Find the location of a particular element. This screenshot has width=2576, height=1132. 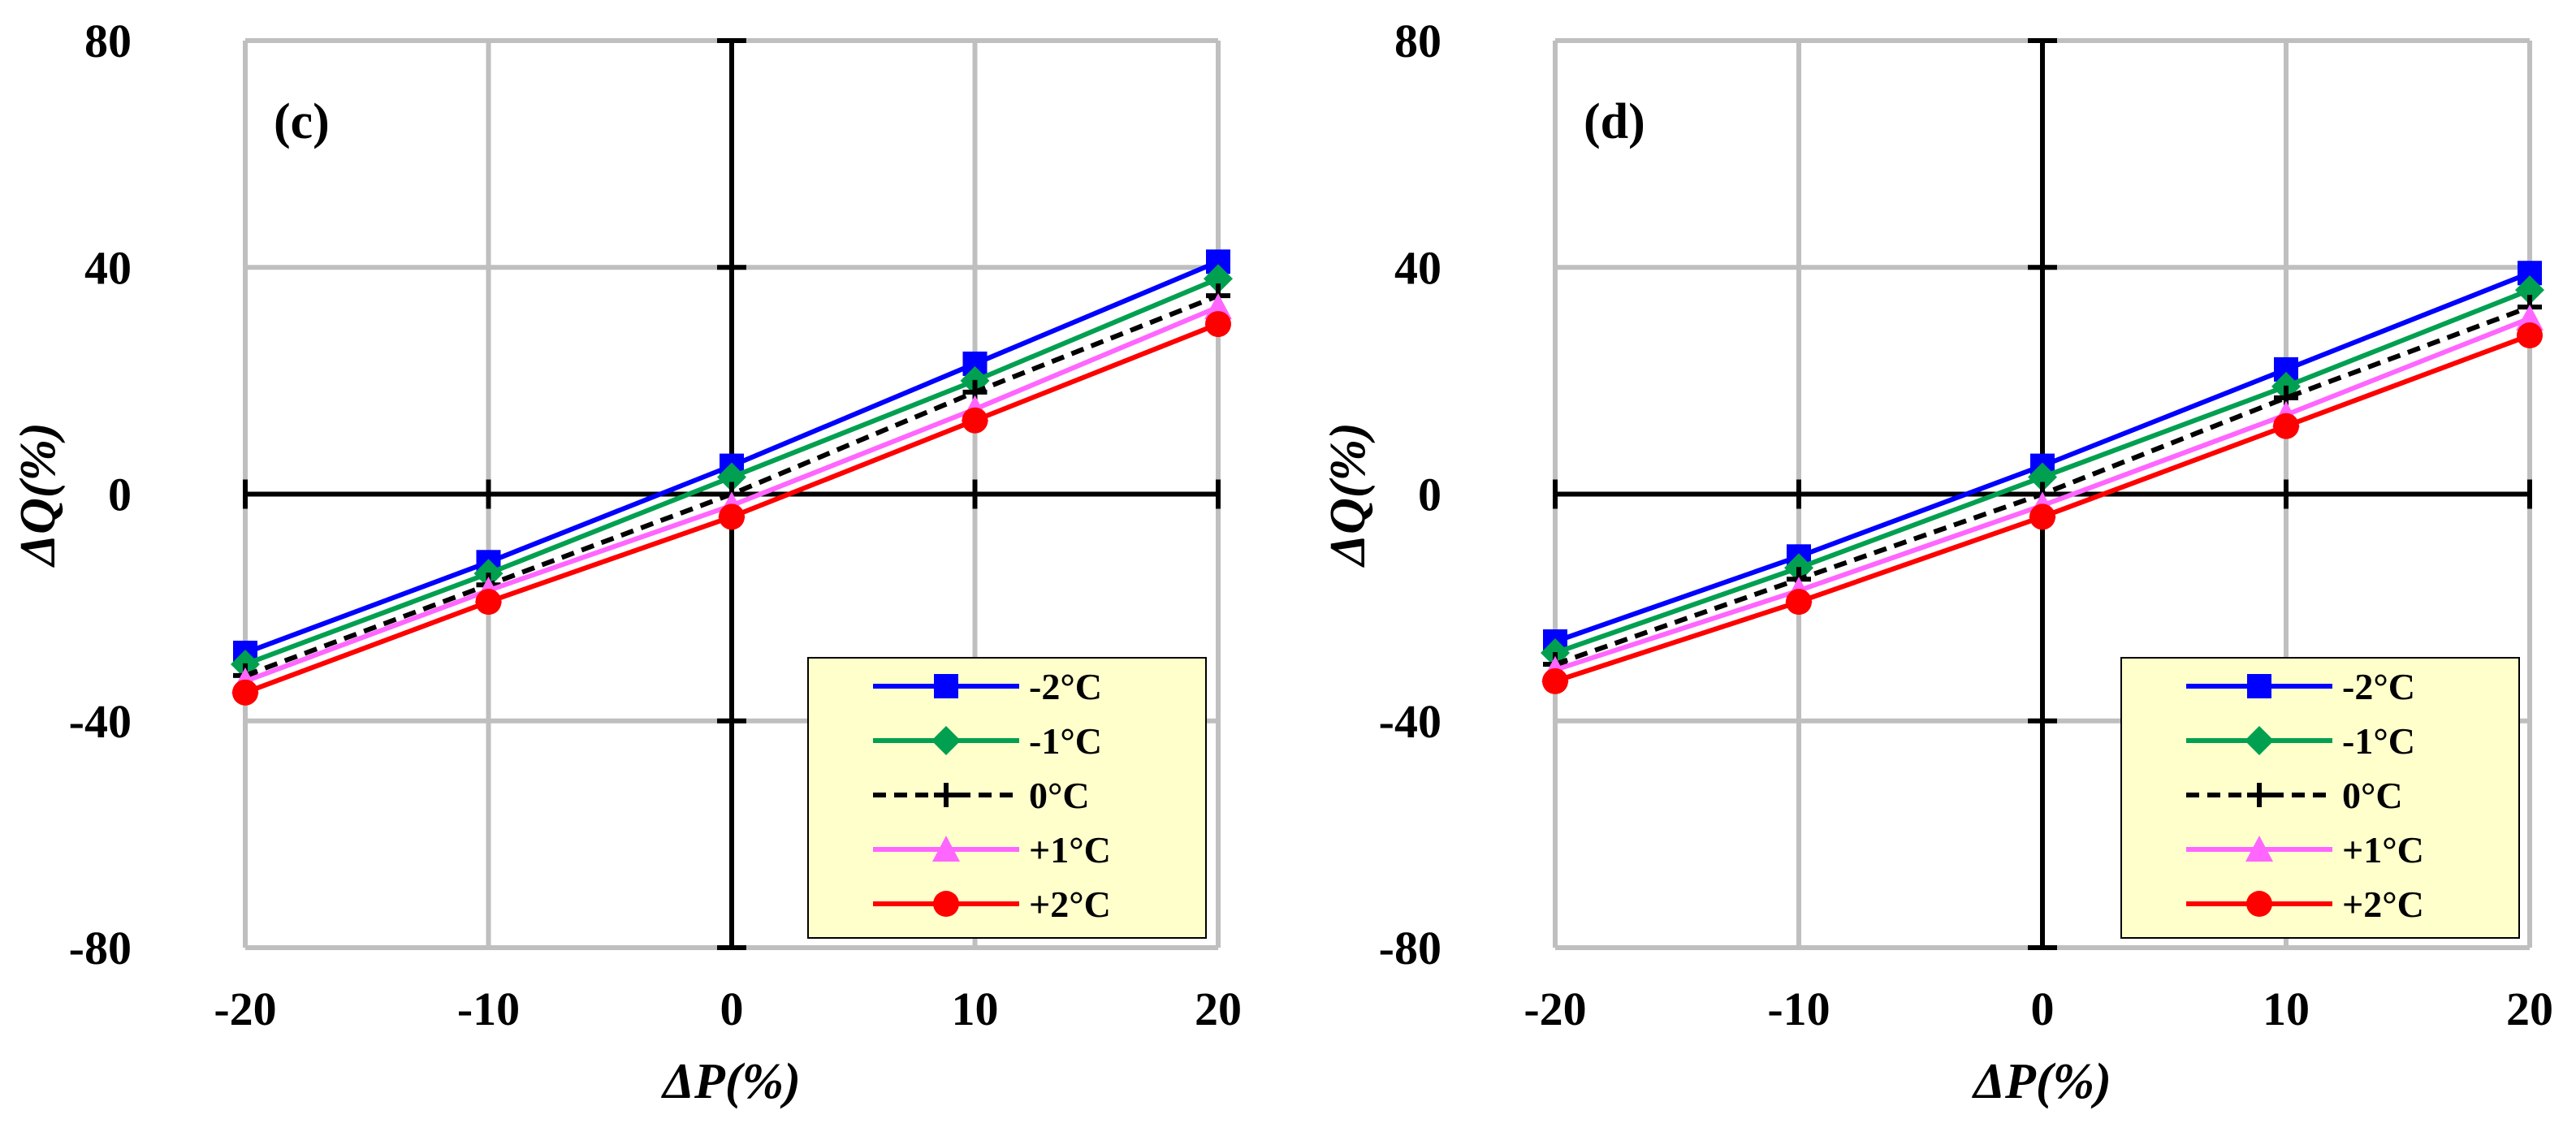

panel-label: (c) is located at coordinates (302, 121).